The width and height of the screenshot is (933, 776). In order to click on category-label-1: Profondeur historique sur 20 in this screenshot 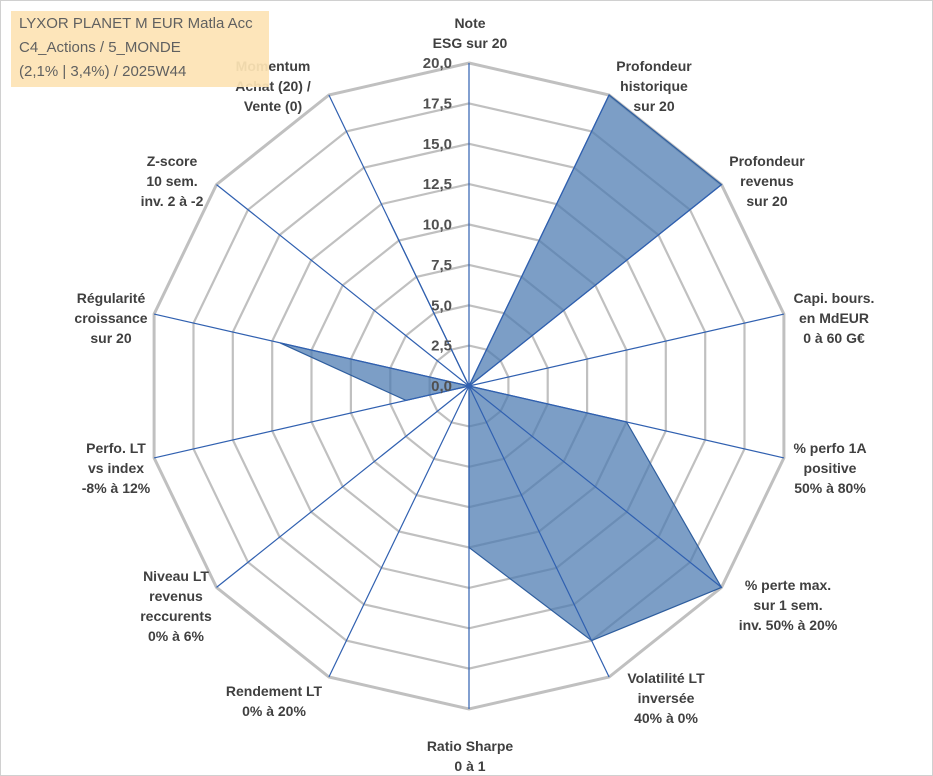, I will do `click(654, 86)`.